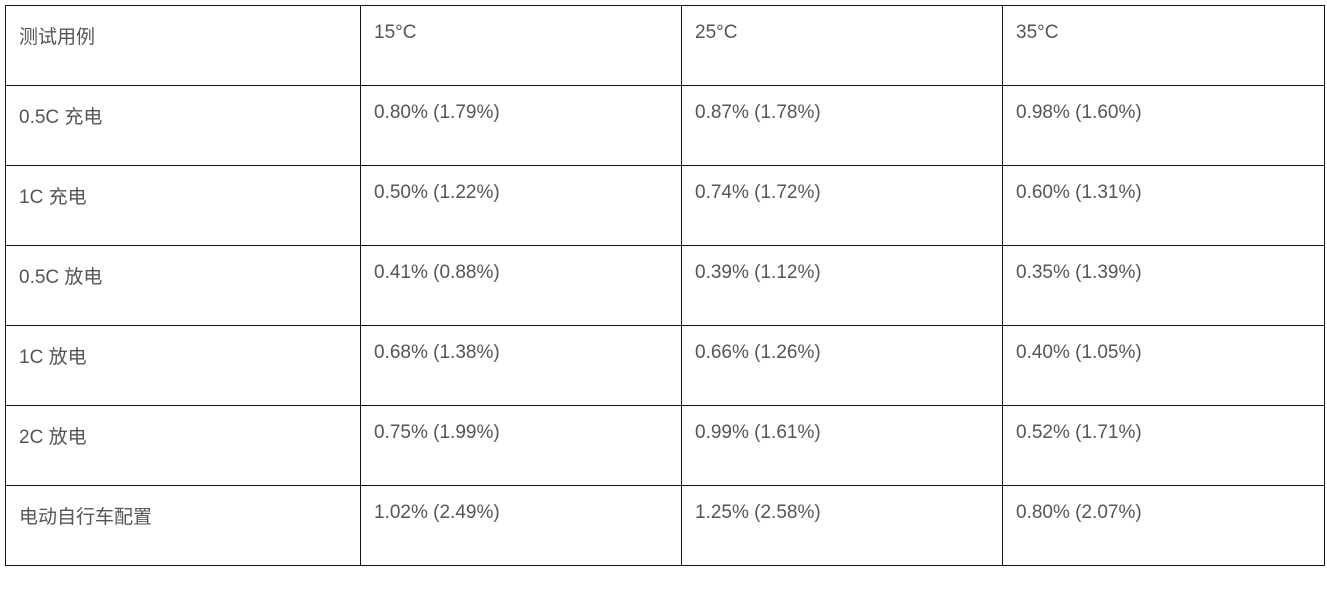  I want to click on value-cell: 1.25% (2.58%), so click(842, 525).